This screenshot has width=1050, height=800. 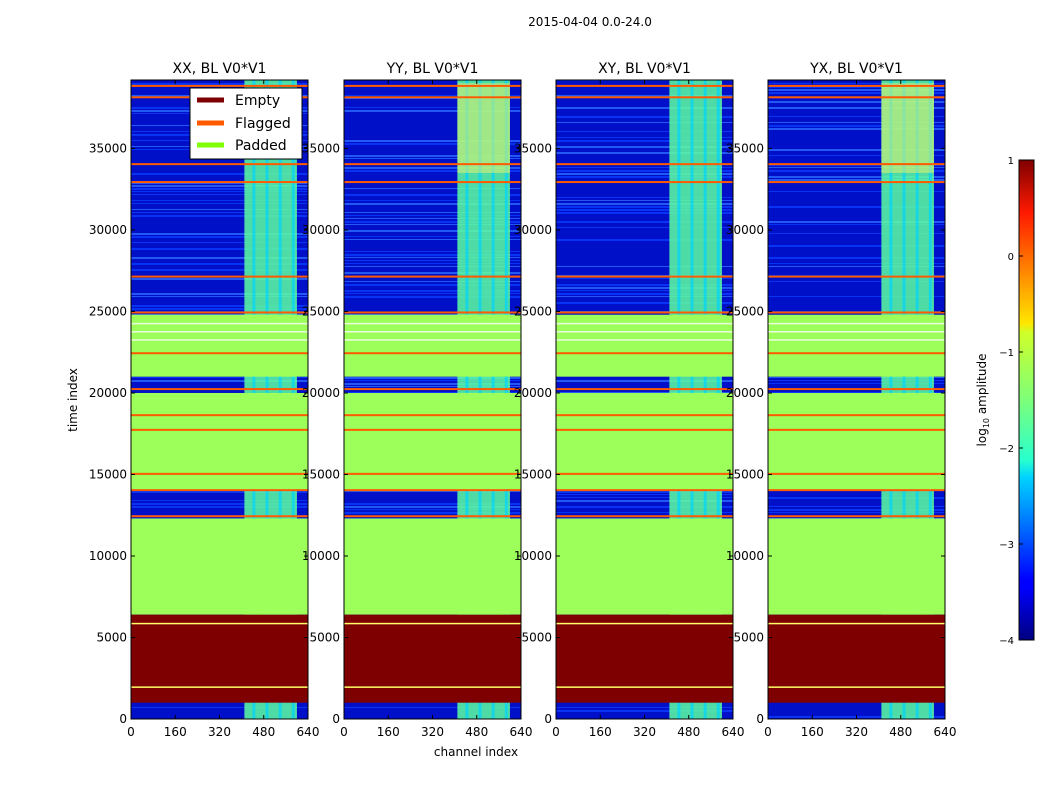 I want to click on y-tick-label: 0, so click(x=548, y=719).